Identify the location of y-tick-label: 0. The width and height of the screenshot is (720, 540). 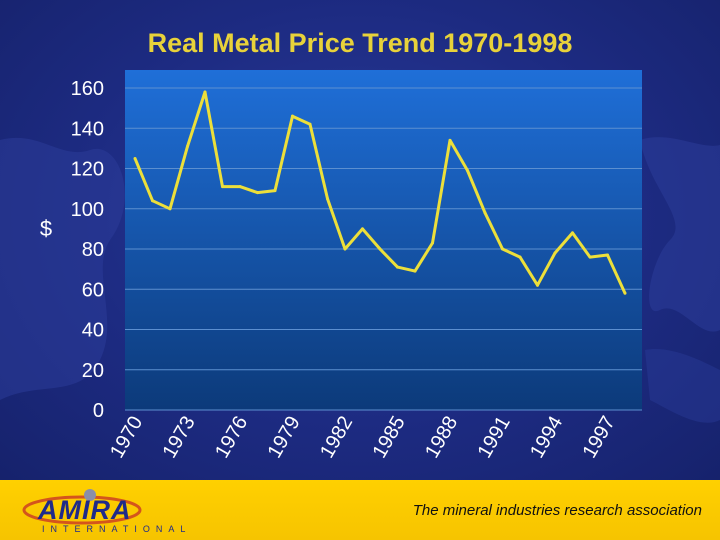
(98, 411).